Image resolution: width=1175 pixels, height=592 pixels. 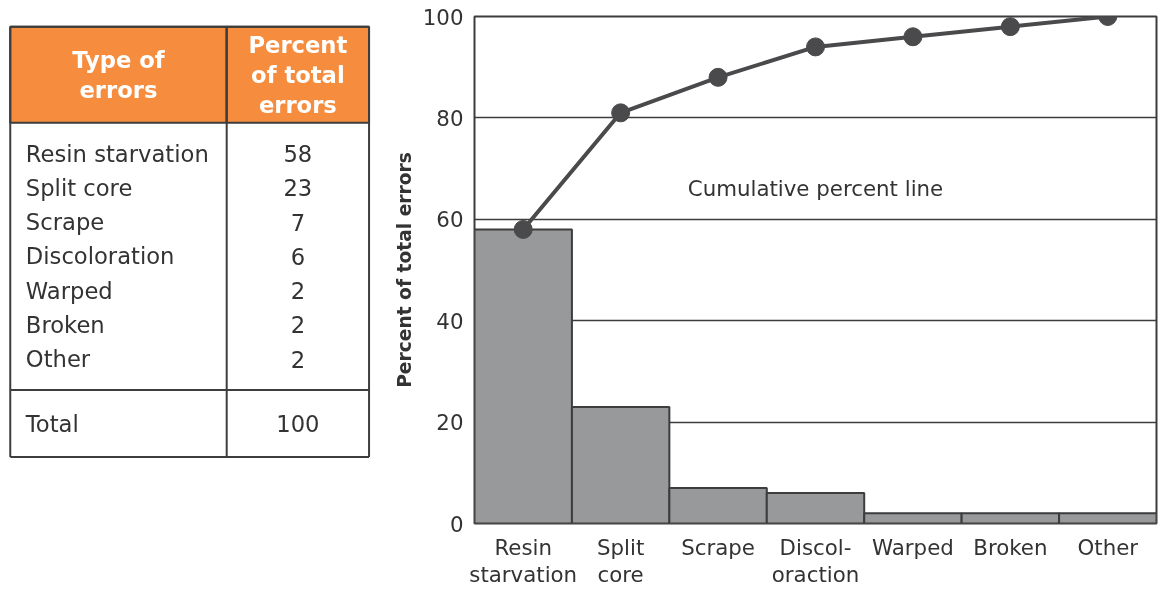 What do you see at coordinates (1108, 547) in the screenshot?
I see `x-tick-label: Other` at bounding box center [1108, 547].